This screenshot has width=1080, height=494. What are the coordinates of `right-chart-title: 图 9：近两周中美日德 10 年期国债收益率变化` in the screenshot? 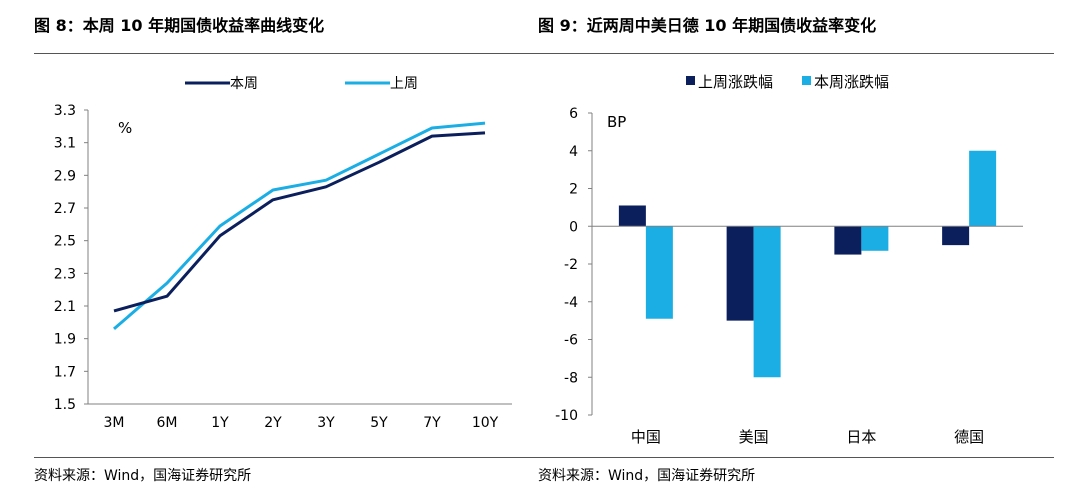 It's located at (707, 25).